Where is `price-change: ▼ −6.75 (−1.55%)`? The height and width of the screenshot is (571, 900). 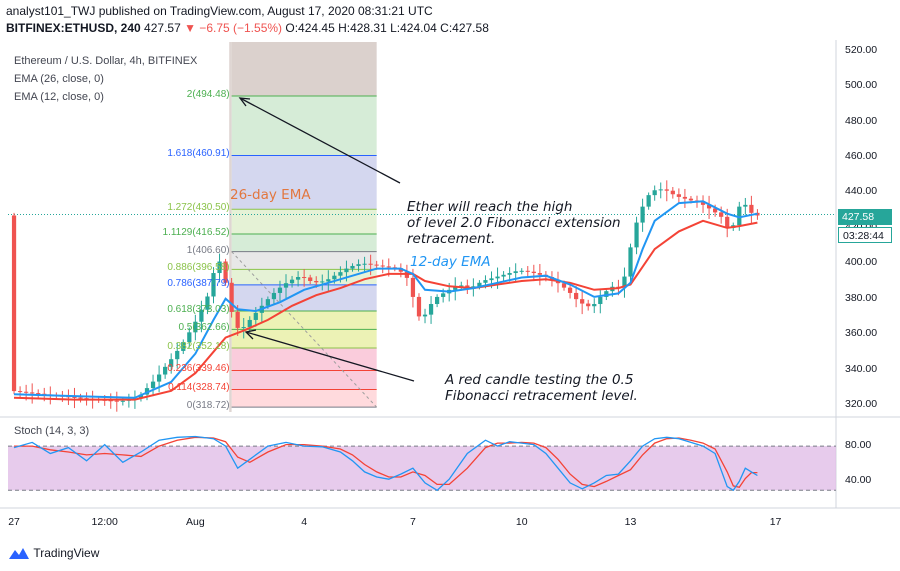
price-change: ▼ −6.75 (−1.55%) is located at coordinates (233, 28).